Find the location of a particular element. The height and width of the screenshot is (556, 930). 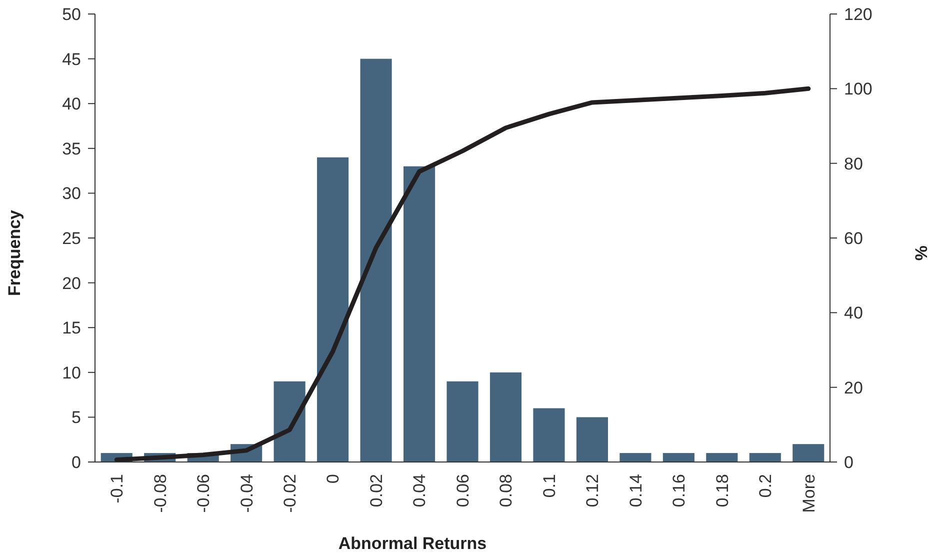

x-tick-label: 0.06 is located at coordinates (462, 491).